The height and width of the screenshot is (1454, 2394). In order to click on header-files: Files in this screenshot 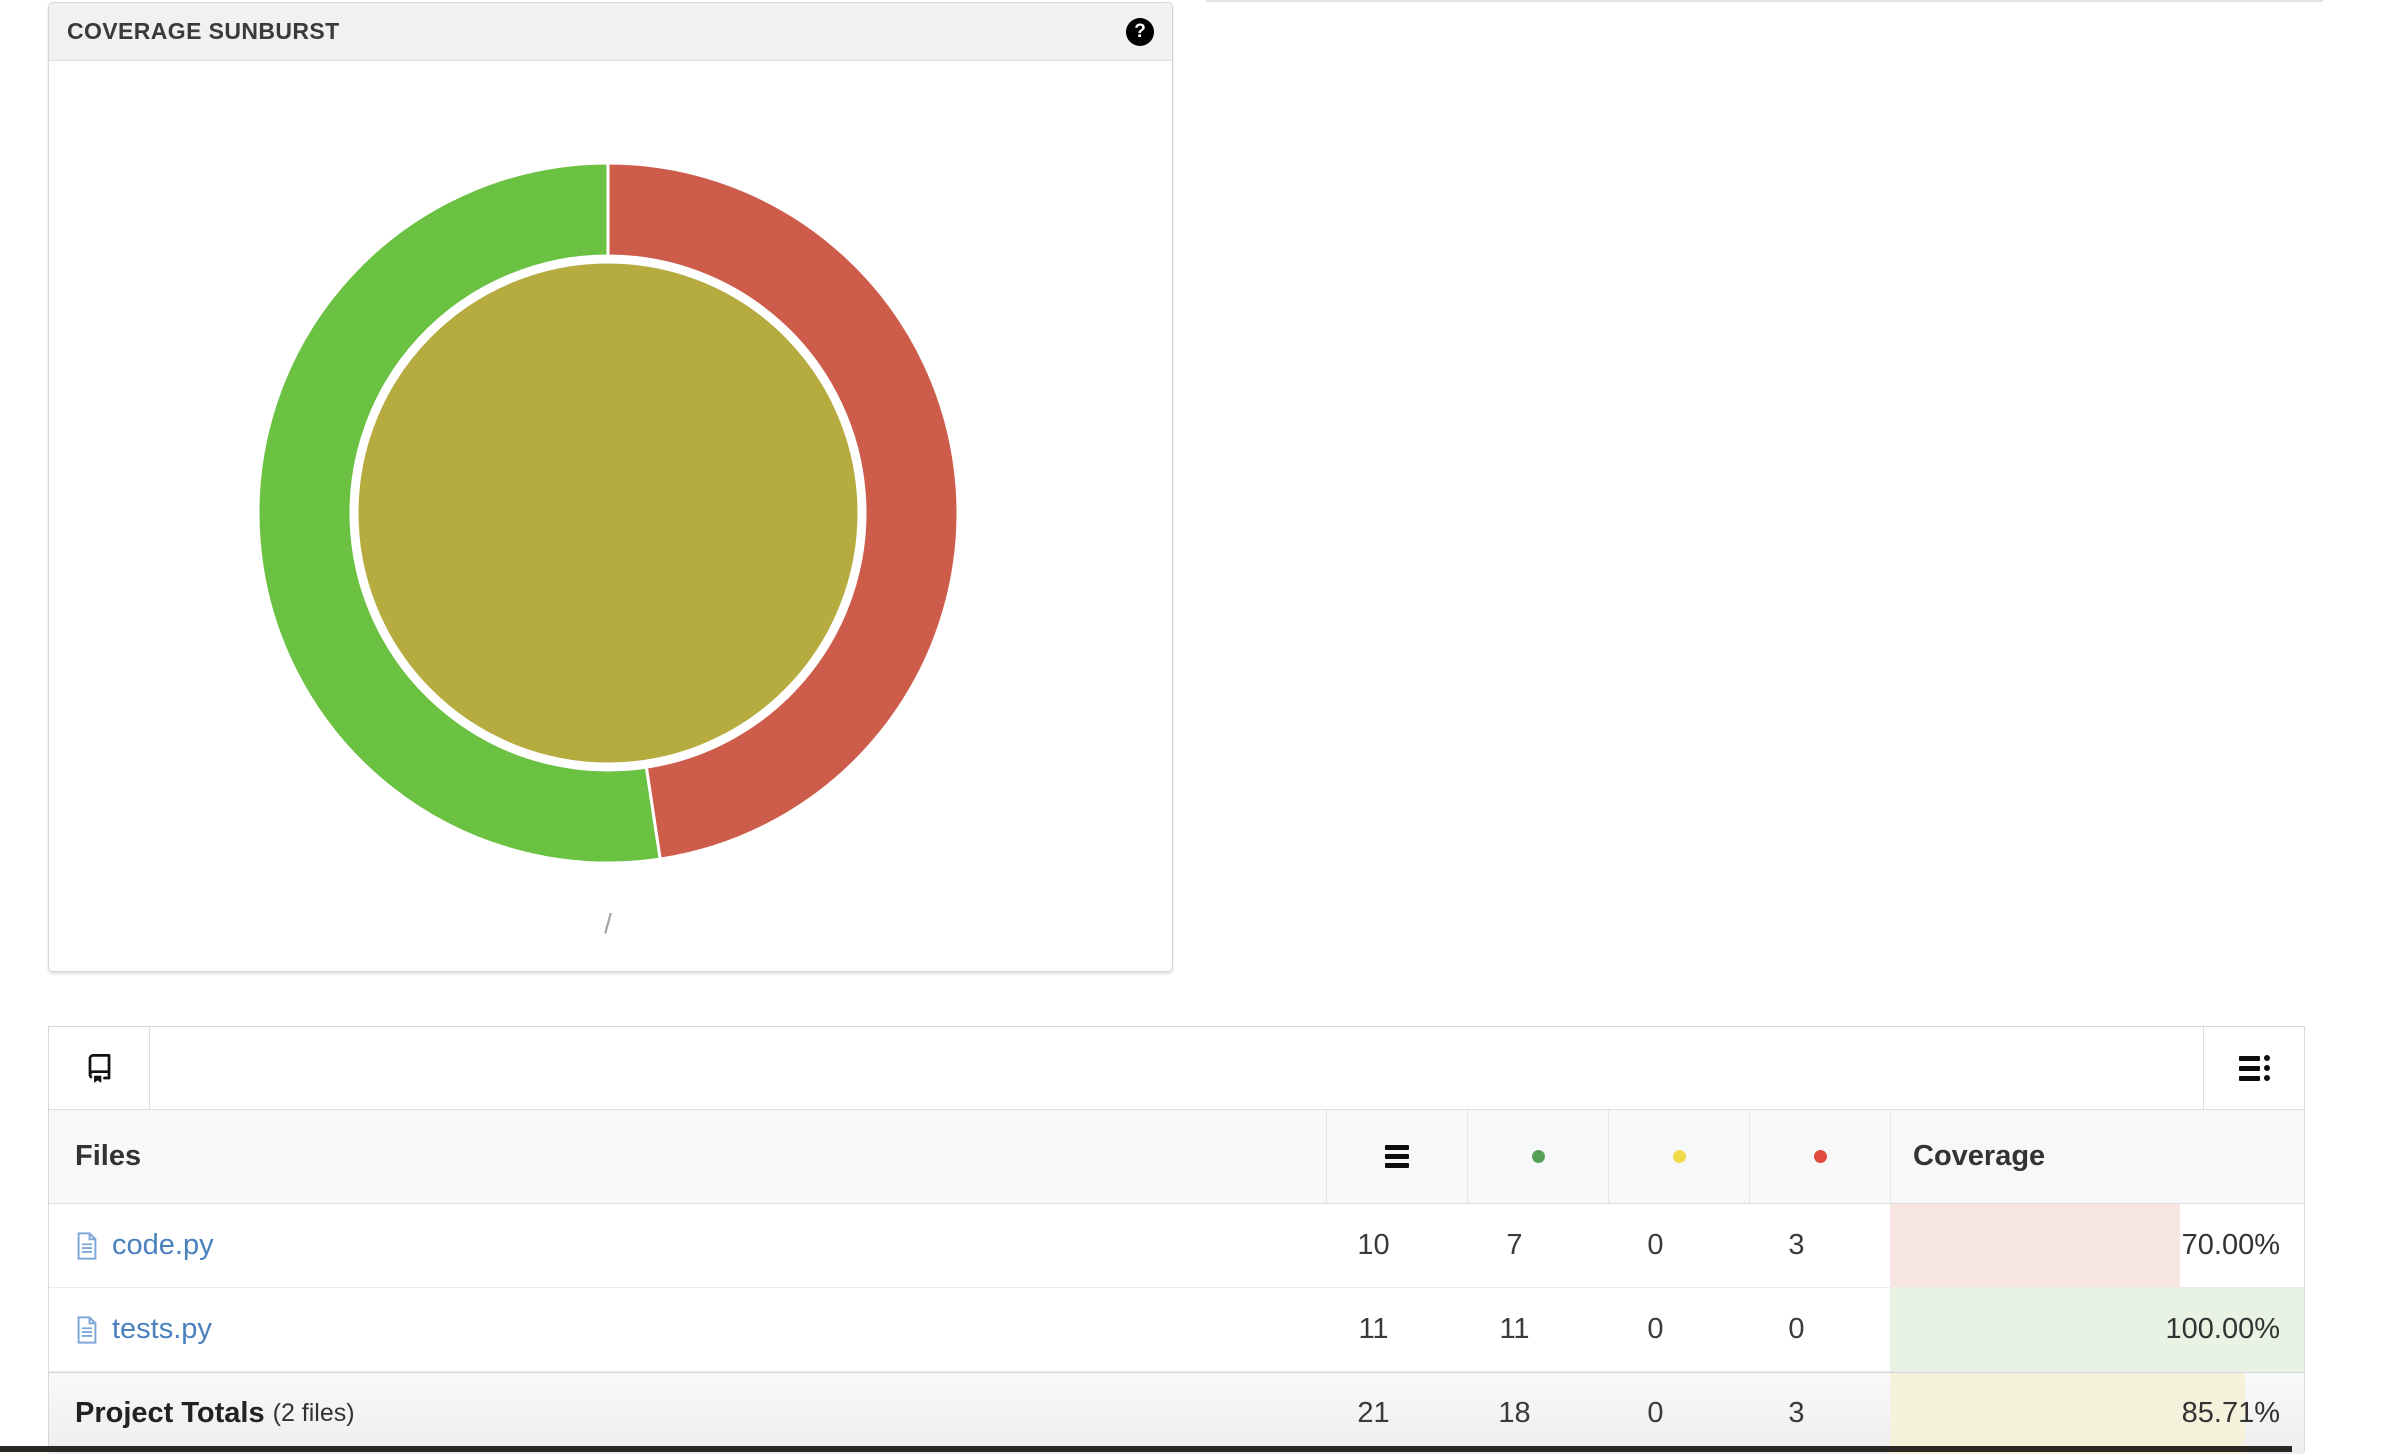, I will do `click(108, 1156)`.